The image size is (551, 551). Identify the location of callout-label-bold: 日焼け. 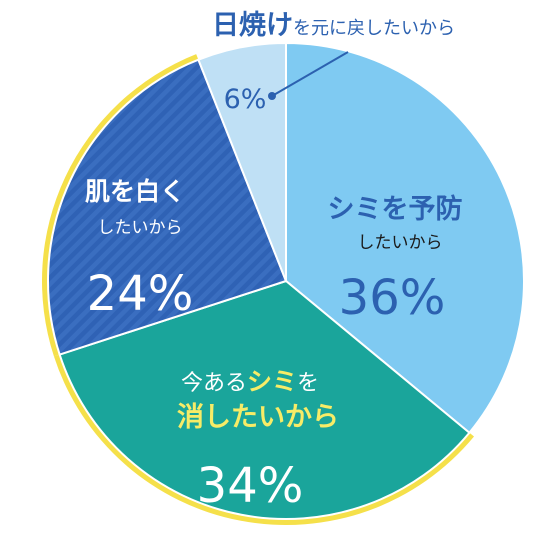
(252, 25).